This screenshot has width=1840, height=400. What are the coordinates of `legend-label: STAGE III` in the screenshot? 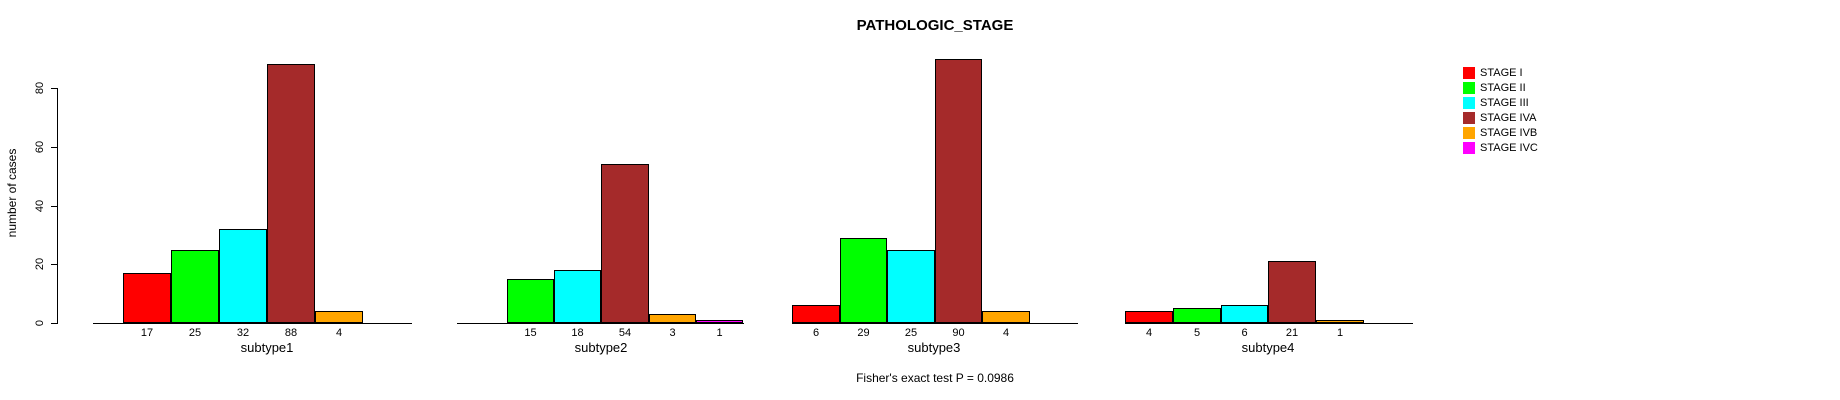 It's located at (1504, 103).